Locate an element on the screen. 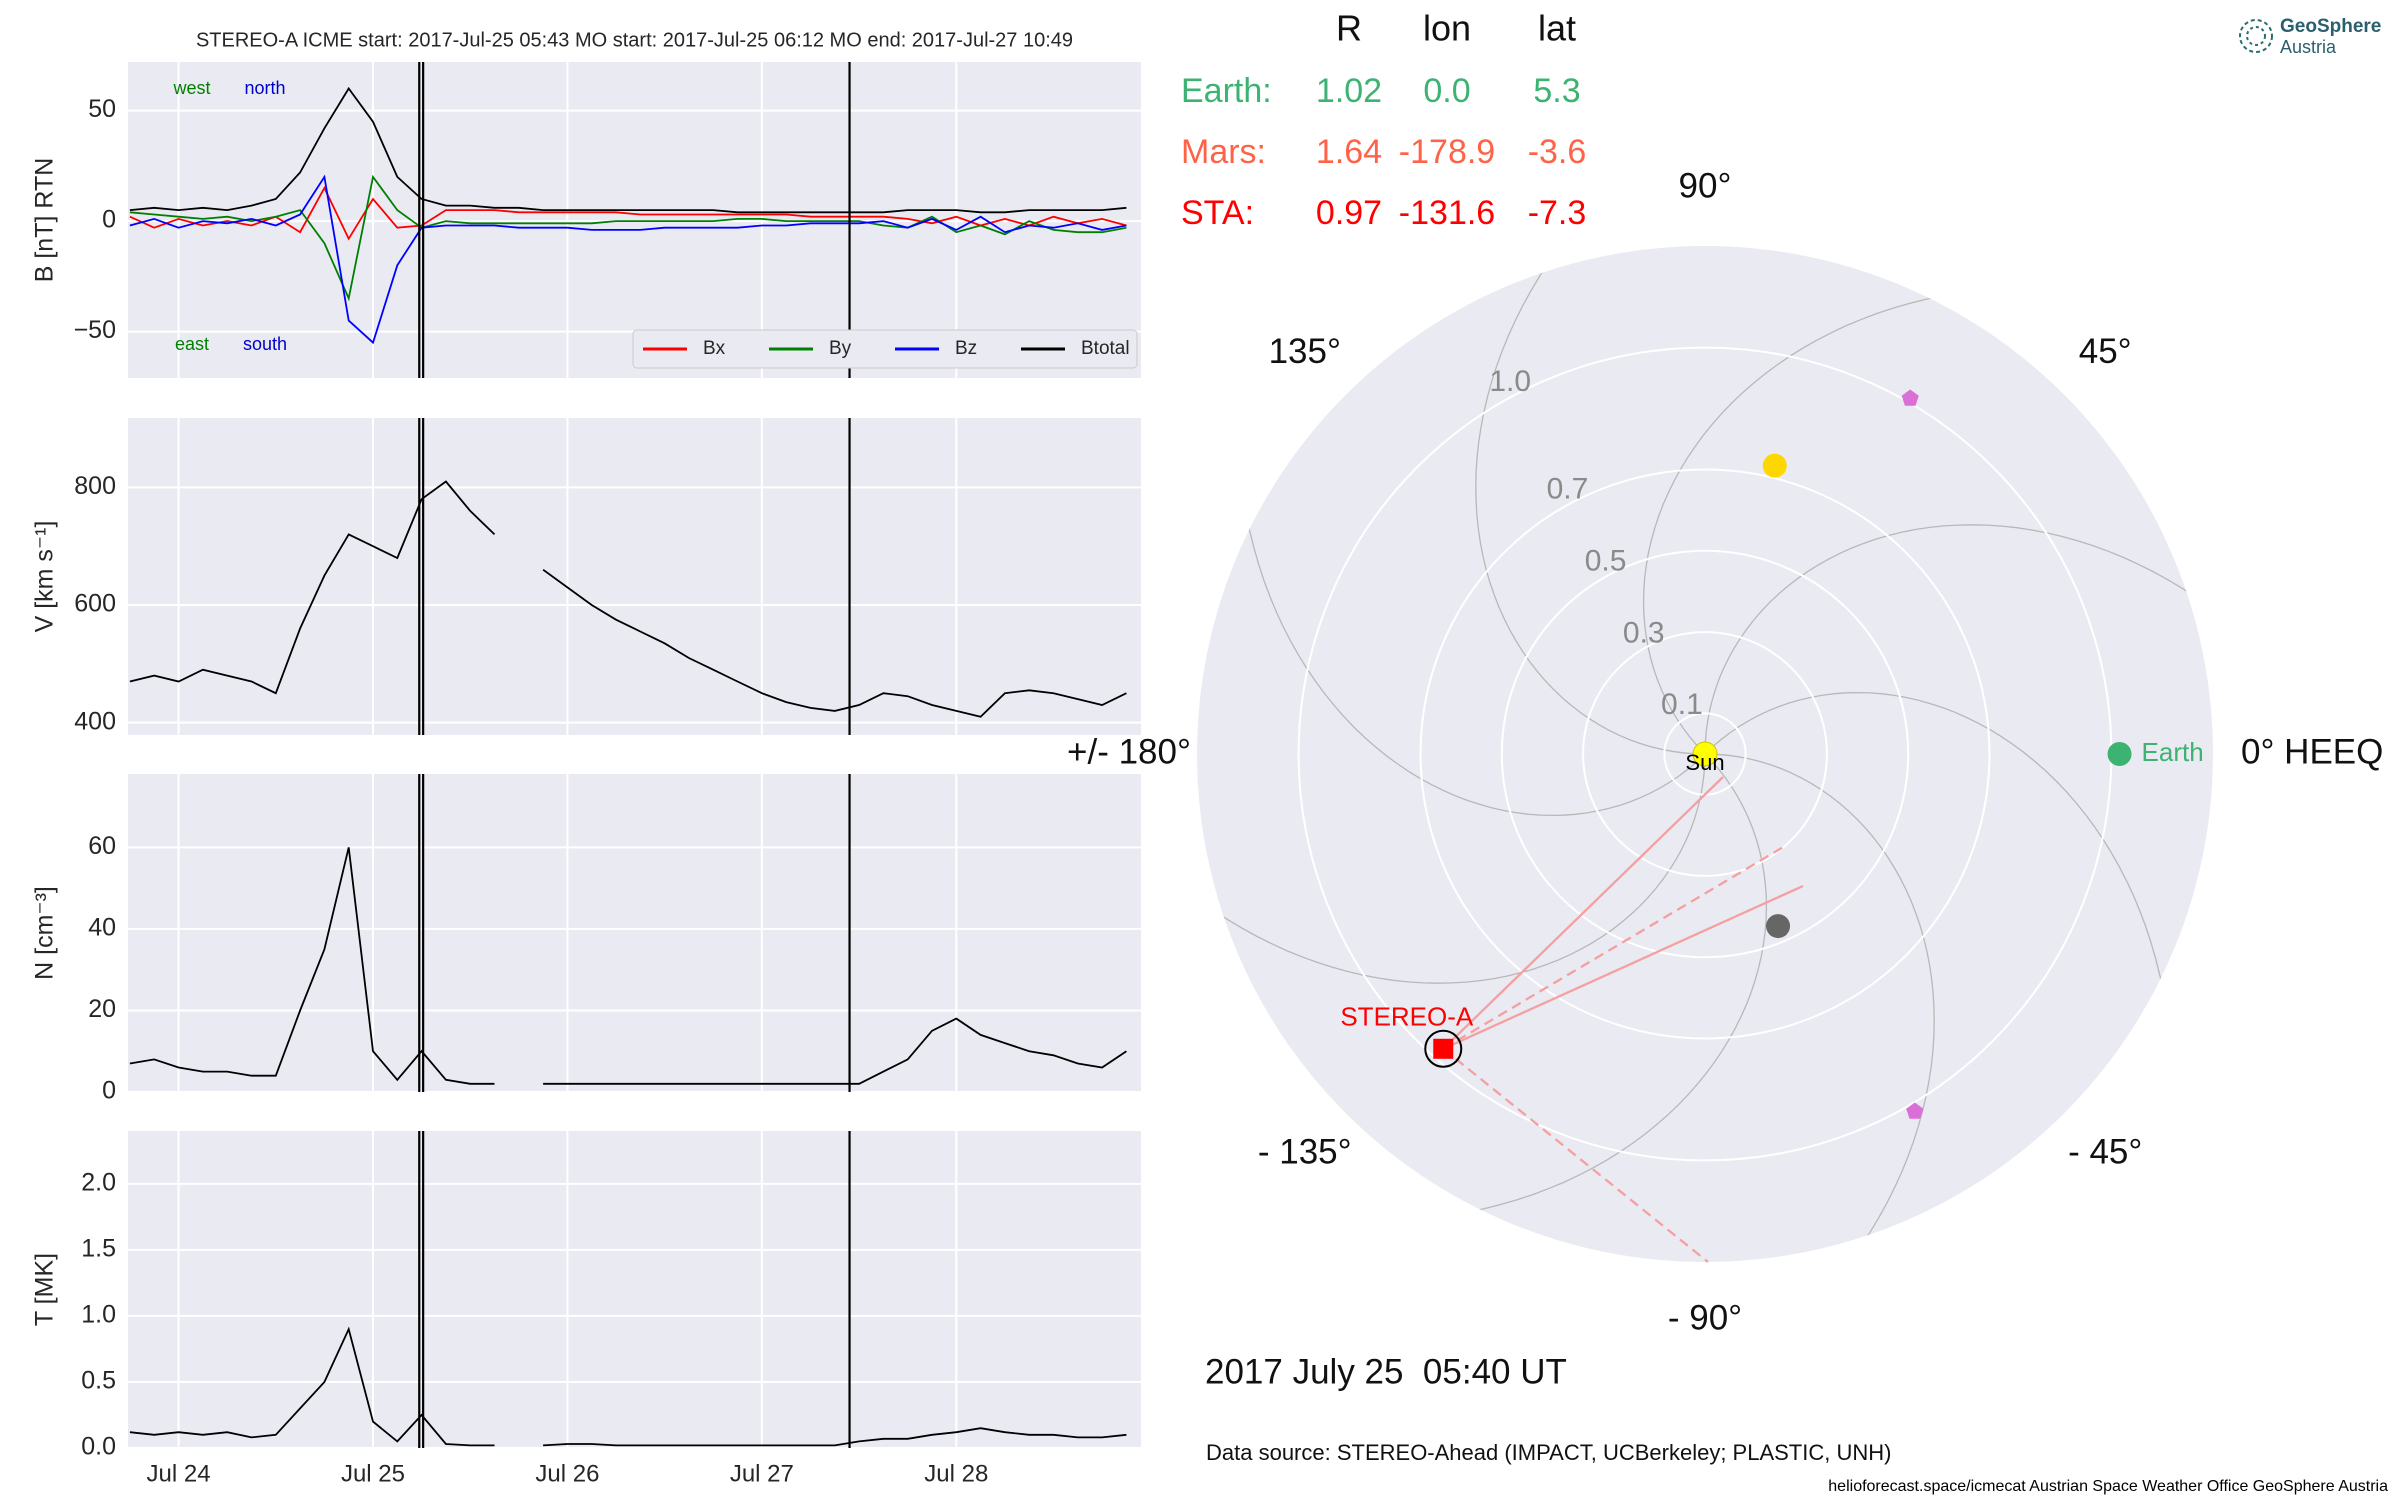 This screenshot has height=1500, width=2400. table-cell: 1.64 is located at coordinates (1349, 152).